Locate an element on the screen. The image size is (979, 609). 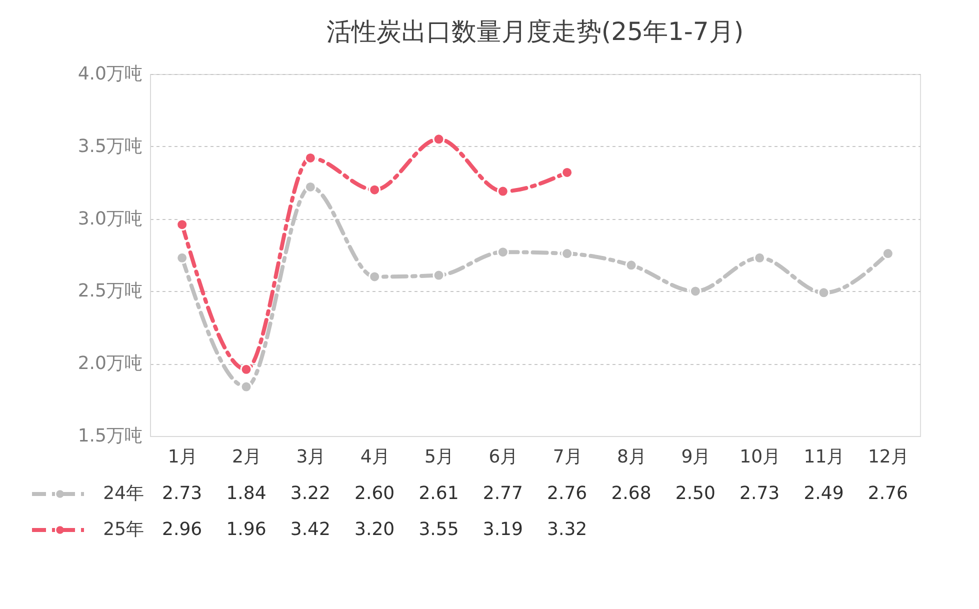
legend-label: 24年 is located at coordinates (123, 493).